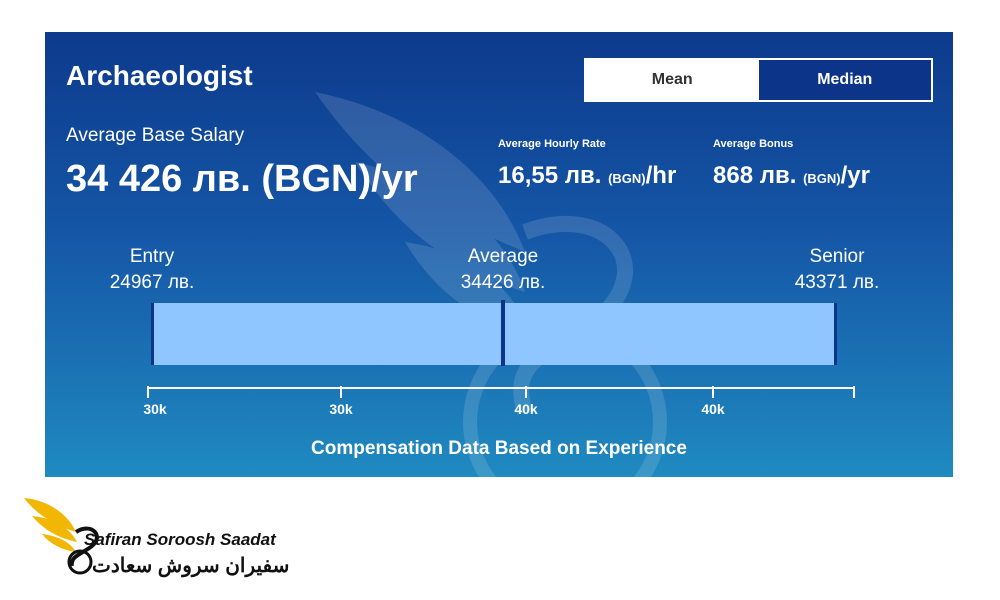  Describe the element at coordinates (550, 175) in the screenshot. I see `hourly-amount: 16,55 лв.` at that location.